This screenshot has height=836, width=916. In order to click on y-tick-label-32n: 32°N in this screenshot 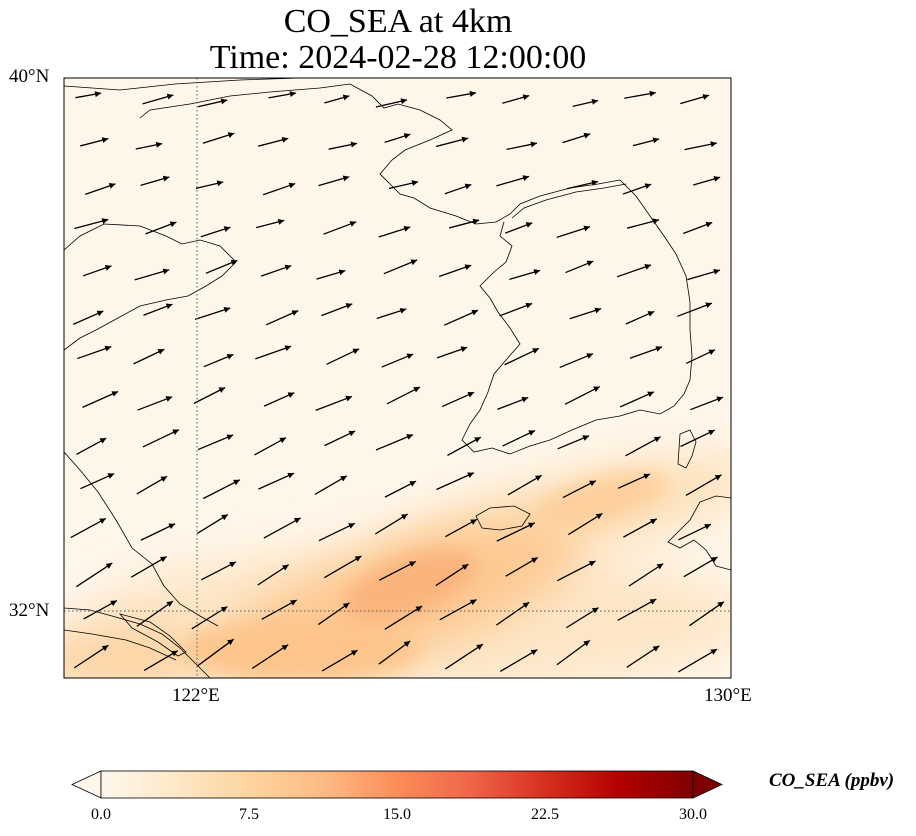, I will do `click(29, 610)`.